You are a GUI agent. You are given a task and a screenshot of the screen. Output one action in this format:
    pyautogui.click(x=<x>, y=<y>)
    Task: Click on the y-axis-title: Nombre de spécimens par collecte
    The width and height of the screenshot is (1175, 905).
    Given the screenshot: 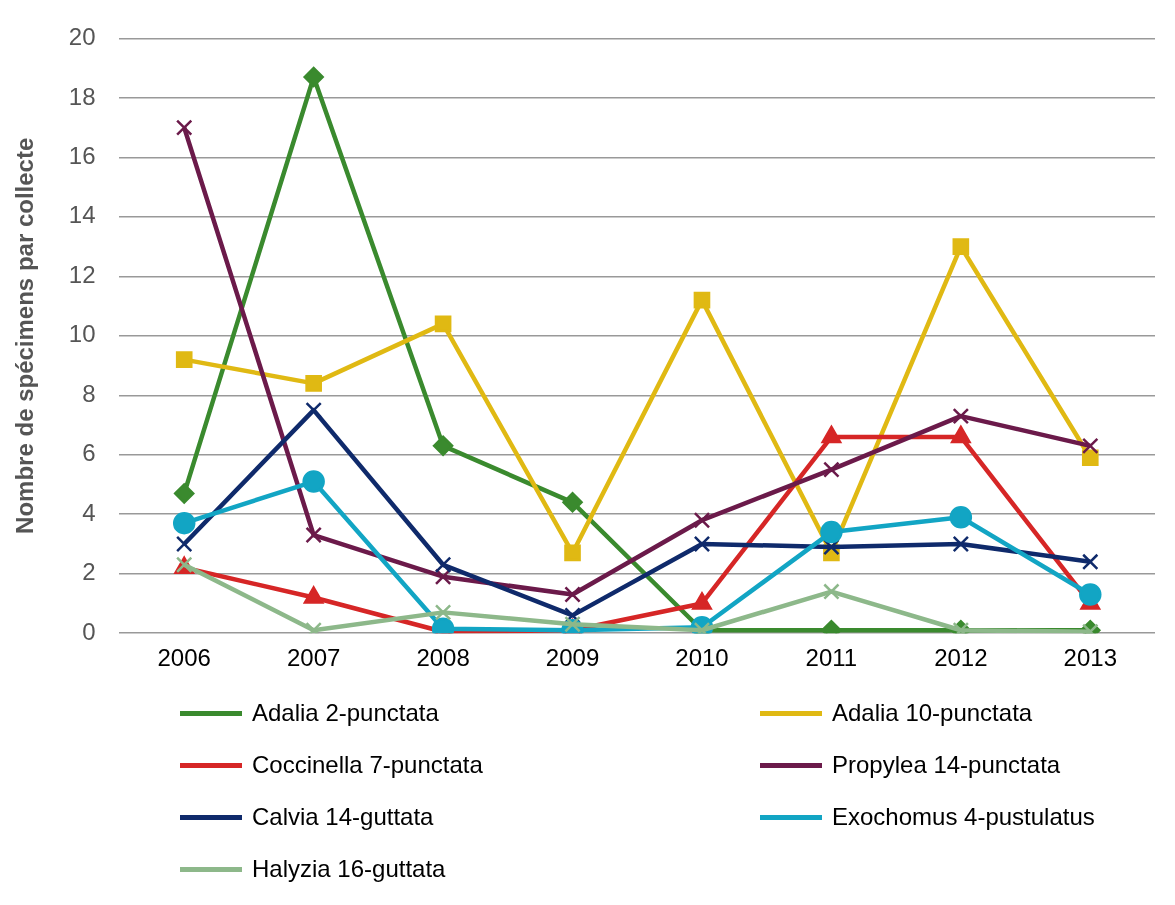 What is the action you would take?
    pyautogui.click(x=25, y=335)
    